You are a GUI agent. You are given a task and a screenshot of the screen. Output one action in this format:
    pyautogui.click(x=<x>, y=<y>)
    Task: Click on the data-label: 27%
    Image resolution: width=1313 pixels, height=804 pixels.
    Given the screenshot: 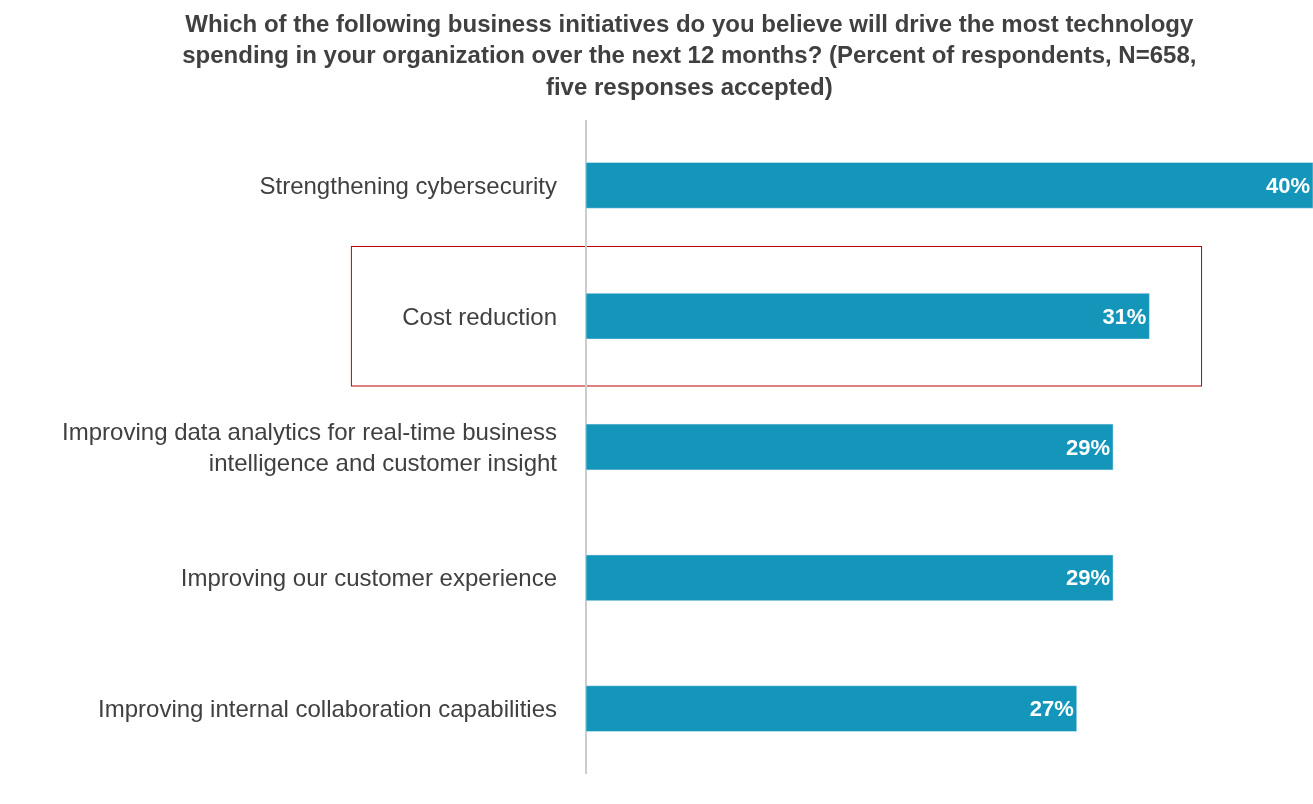 What is the action you would take?
    pyautogui.click(x=1051, y=709)
    